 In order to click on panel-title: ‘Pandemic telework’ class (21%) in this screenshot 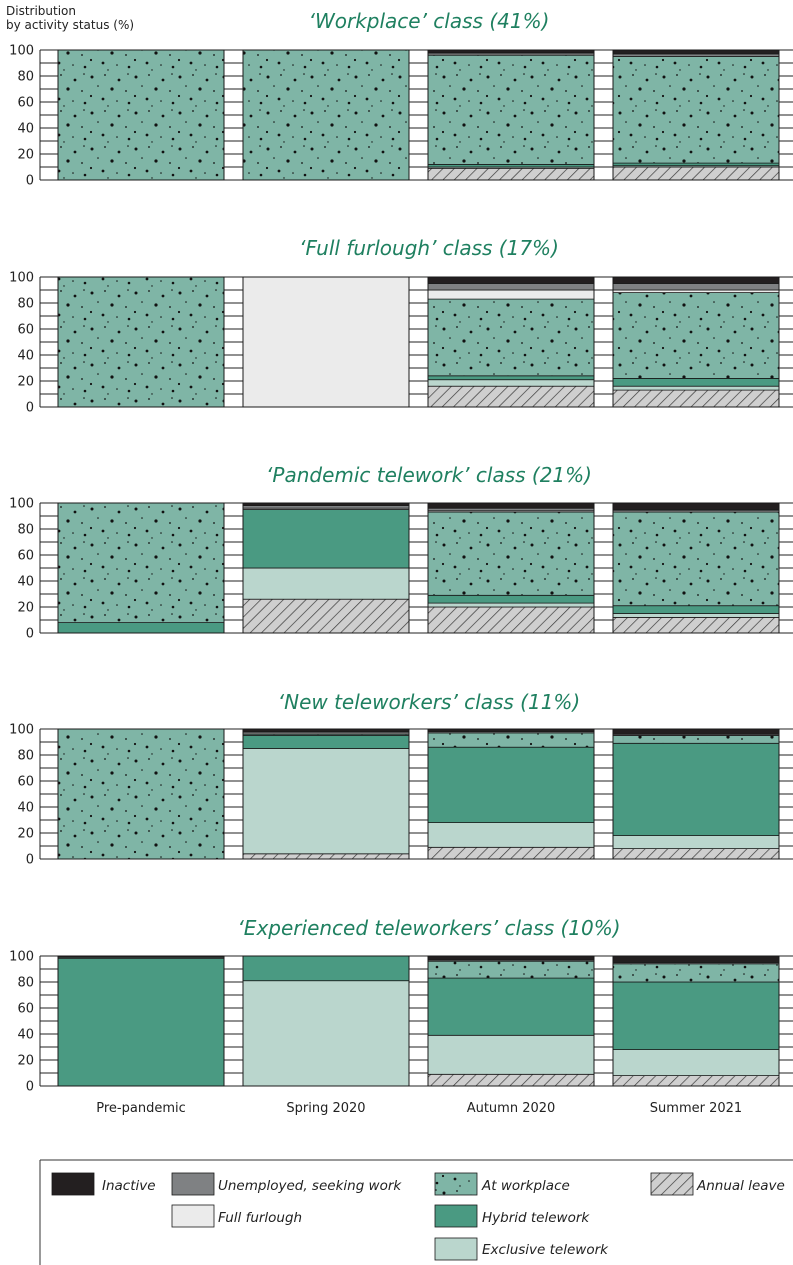, I will do `click(429, 475)`.